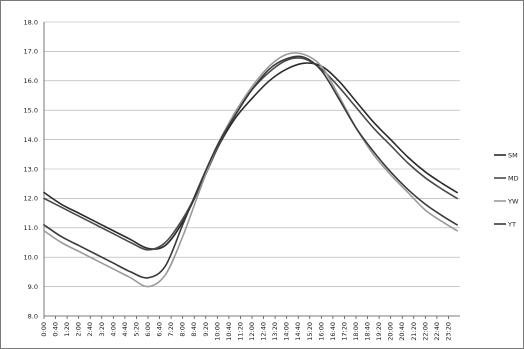 The height and width of the screenshot is (349, 524). I want to click on x-tick-label: 12:40, so click(264, 331).